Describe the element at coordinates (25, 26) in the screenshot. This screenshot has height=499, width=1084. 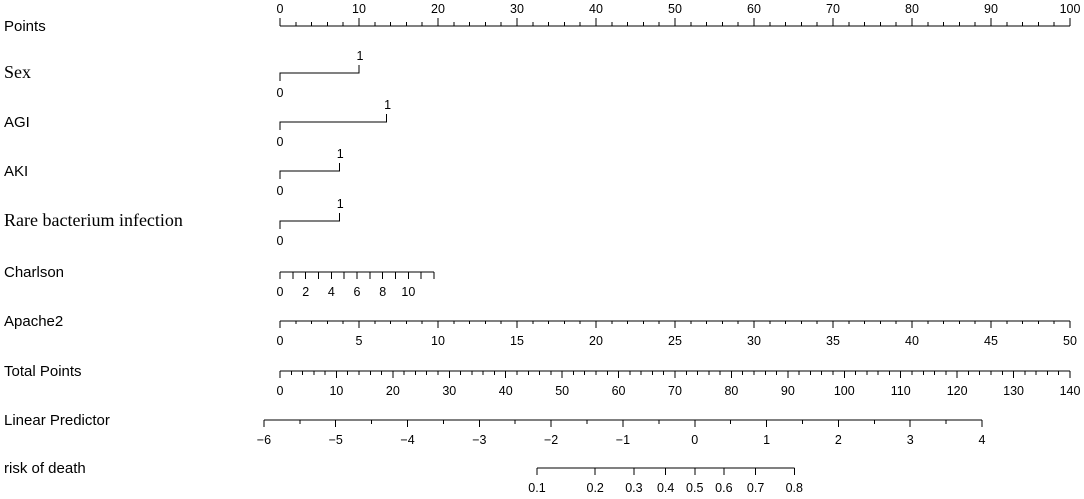
I see `row-label-points: Points` at that location.